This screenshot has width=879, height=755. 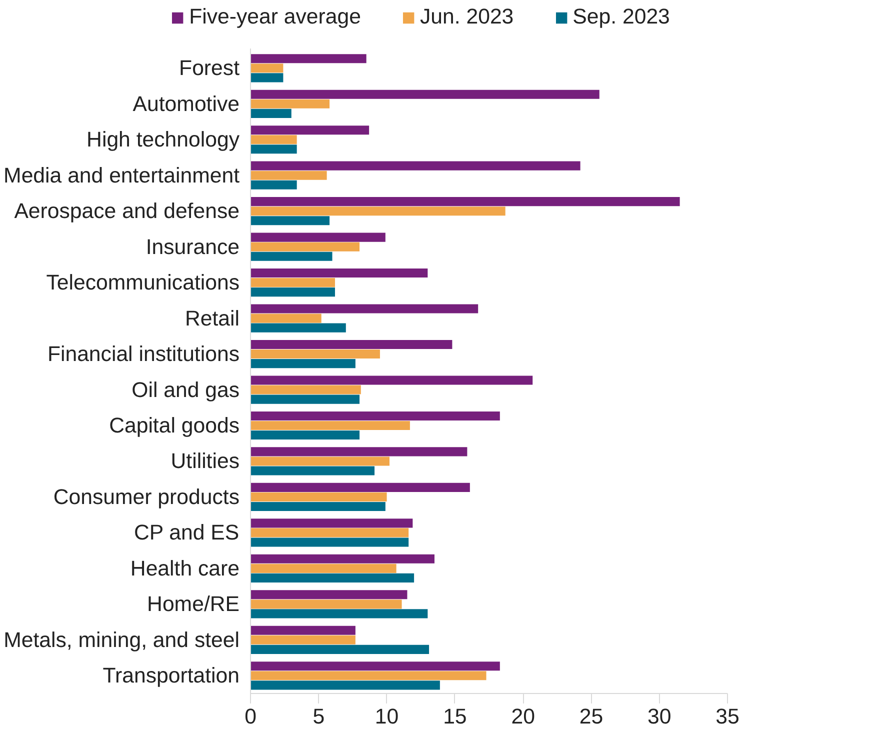 I want to click on y-tick-label: Home/RE, so click(x=193, y=604).